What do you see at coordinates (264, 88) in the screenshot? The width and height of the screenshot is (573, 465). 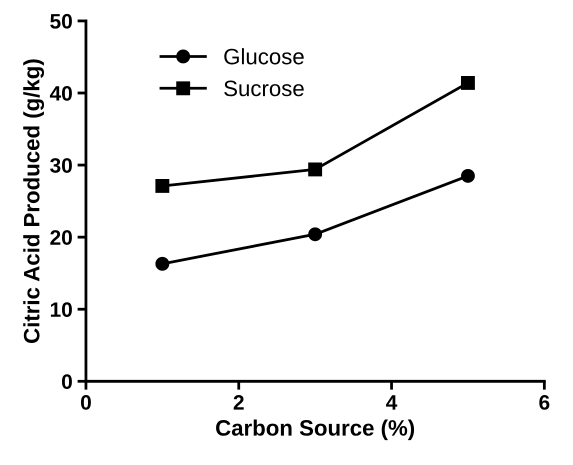 I see `legend-label: Sucrose` at bounding box center [264, 88].